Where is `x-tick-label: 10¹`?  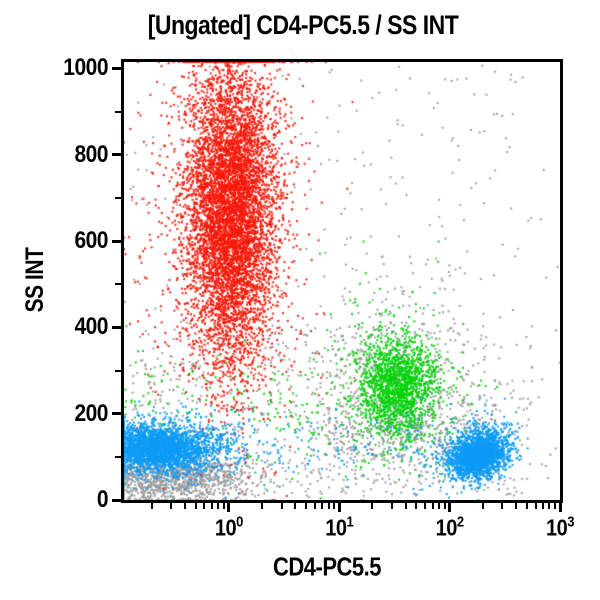
x-tick-label: 10¹ is located at coordinates (339, 527).